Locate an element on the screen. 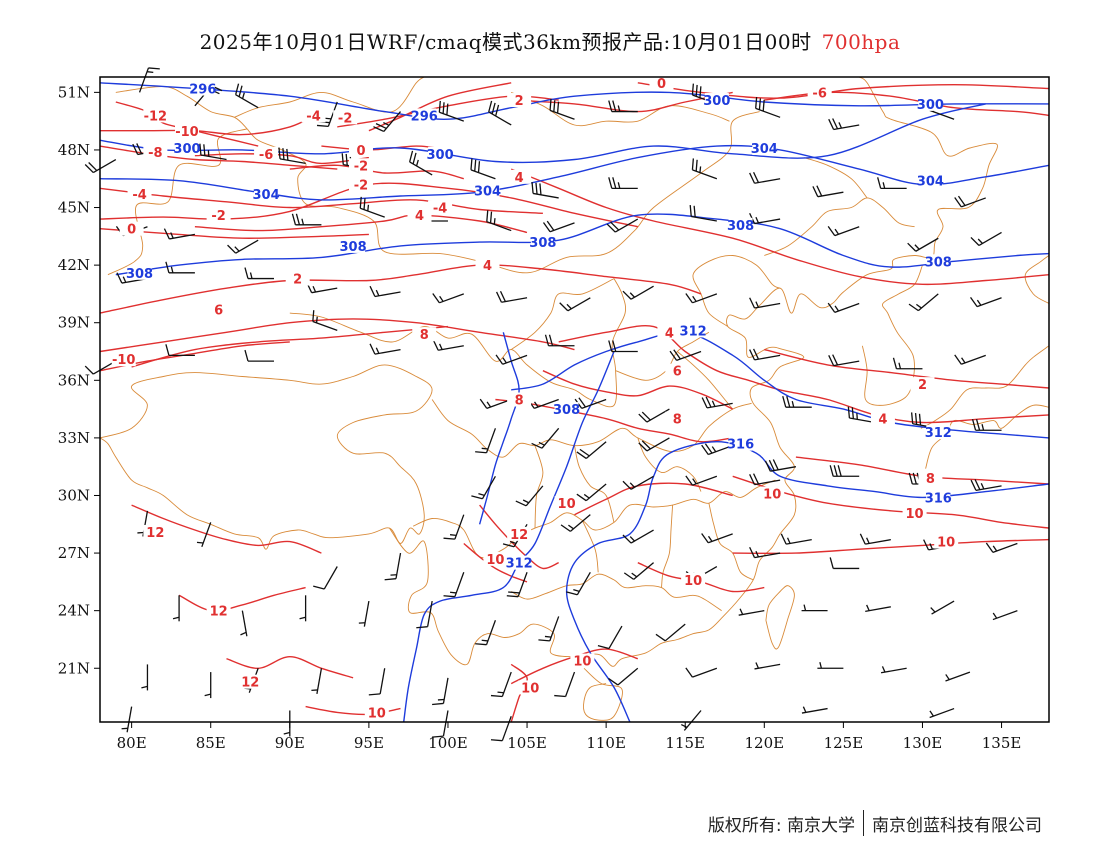 The image size is (1100, 850). temperature-label: 10 is located at coordinates (377, 713).